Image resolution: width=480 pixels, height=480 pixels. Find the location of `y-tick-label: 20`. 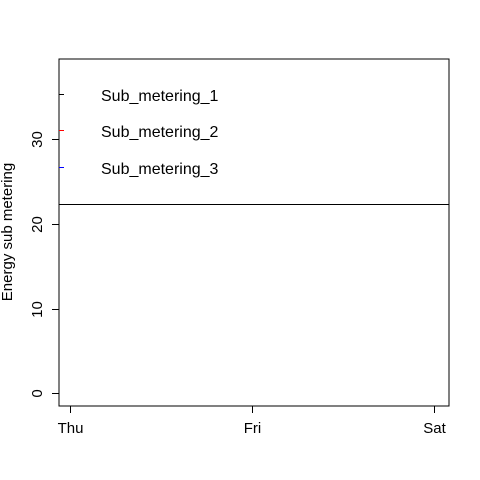

y-tick-label: 20 is located at coordinates (37, 224).